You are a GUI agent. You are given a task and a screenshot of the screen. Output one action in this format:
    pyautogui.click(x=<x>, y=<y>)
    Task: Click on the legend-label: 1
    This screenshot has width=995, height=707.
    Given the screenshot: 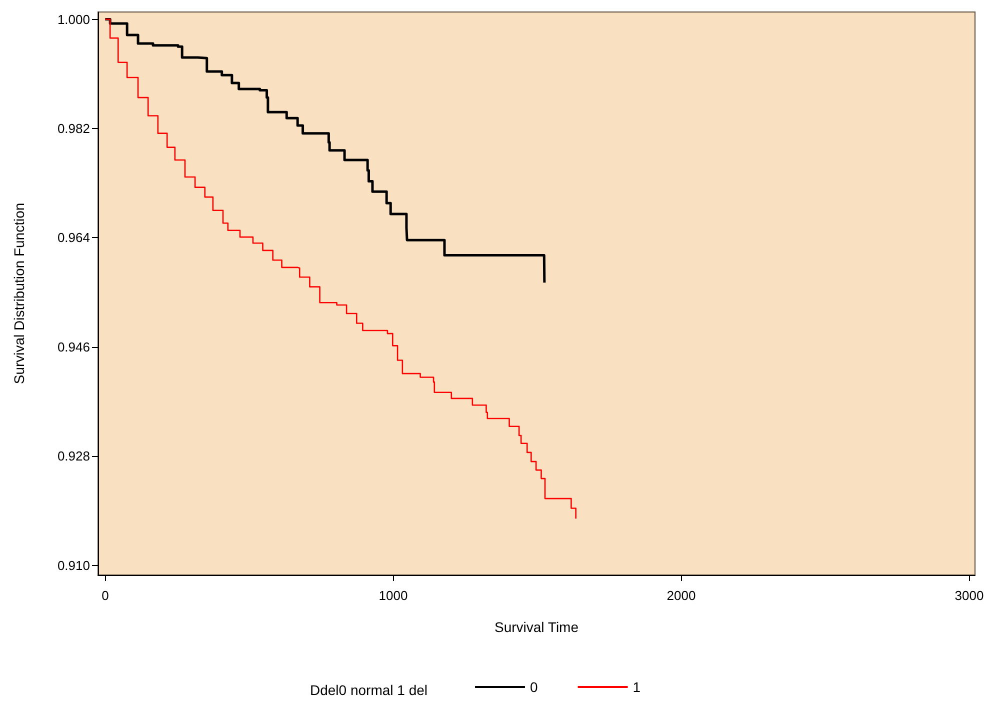 What is the action you would take?
    pyautogui.click(x=636, y=687)
    